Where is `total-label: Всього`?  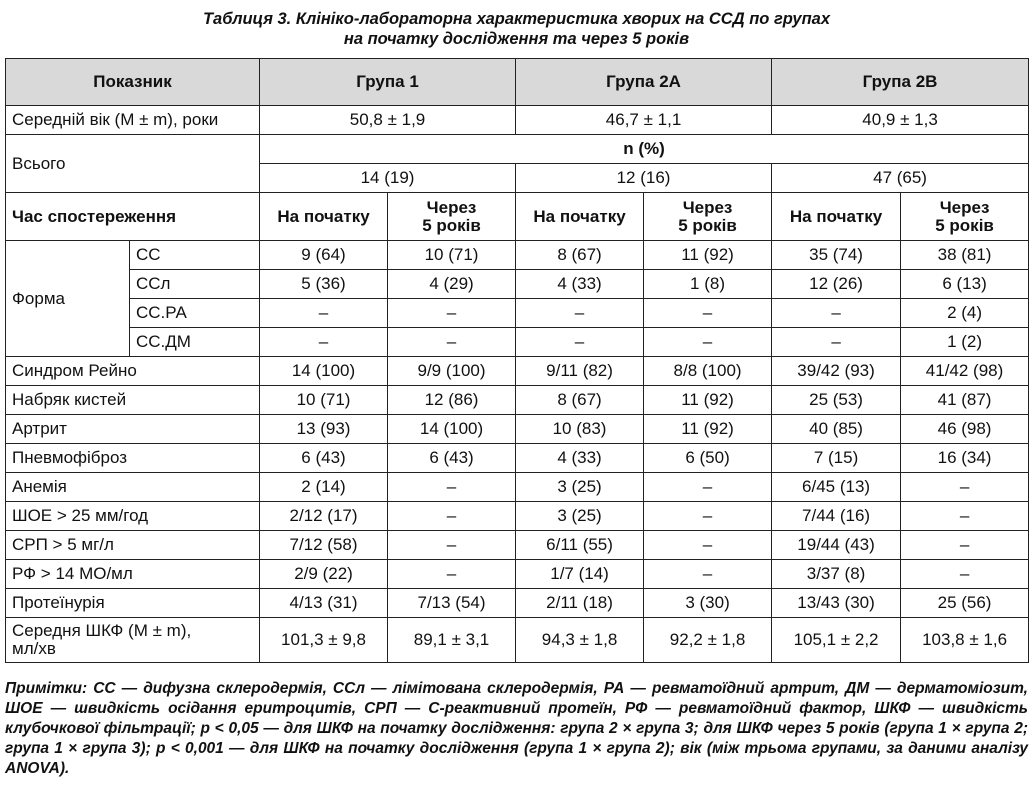
total-label: Всього is located at coordinates (132, 163).